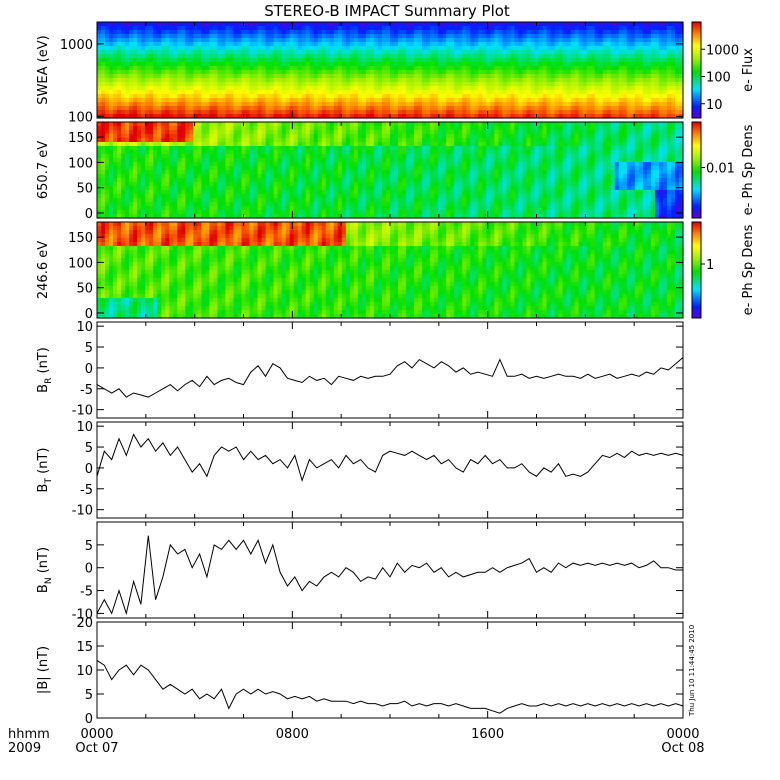  Describe the element at coordinates (692, 671) in the screenshot. I see `timestamp: Thu Jun 10 11:44:45 2010` at that location.